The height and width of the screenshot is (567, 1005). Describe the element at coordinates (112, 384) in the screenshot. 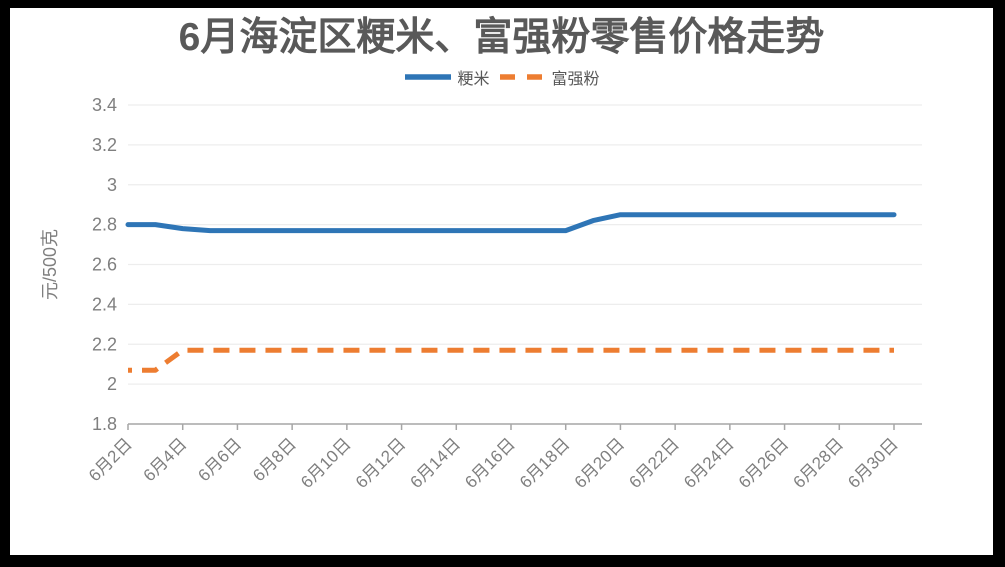

I see `y-tick-label: 2` at that location.